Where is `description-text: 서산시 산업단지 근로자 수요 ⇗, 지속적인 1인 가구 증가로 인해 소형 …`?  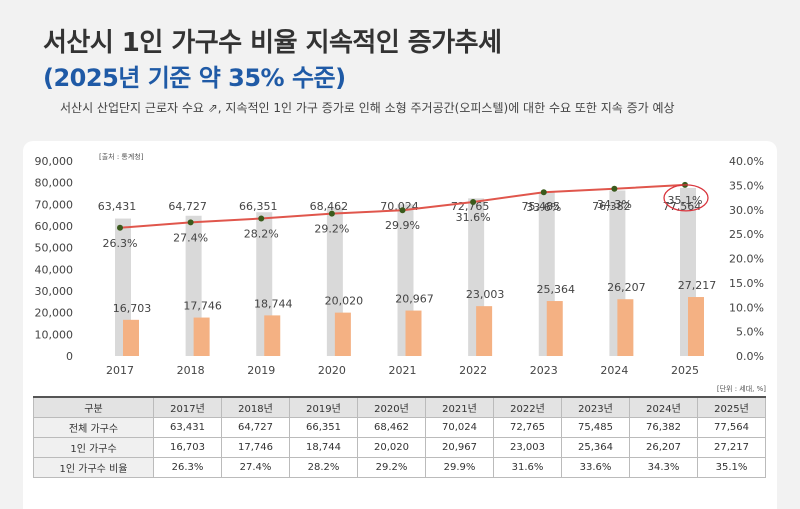 description-text: 서산시 산업단지 근로자 수요 ⇗, 지속적인 1인 가구 증가로 인해 소형 … is located at coordinates (367, 108).